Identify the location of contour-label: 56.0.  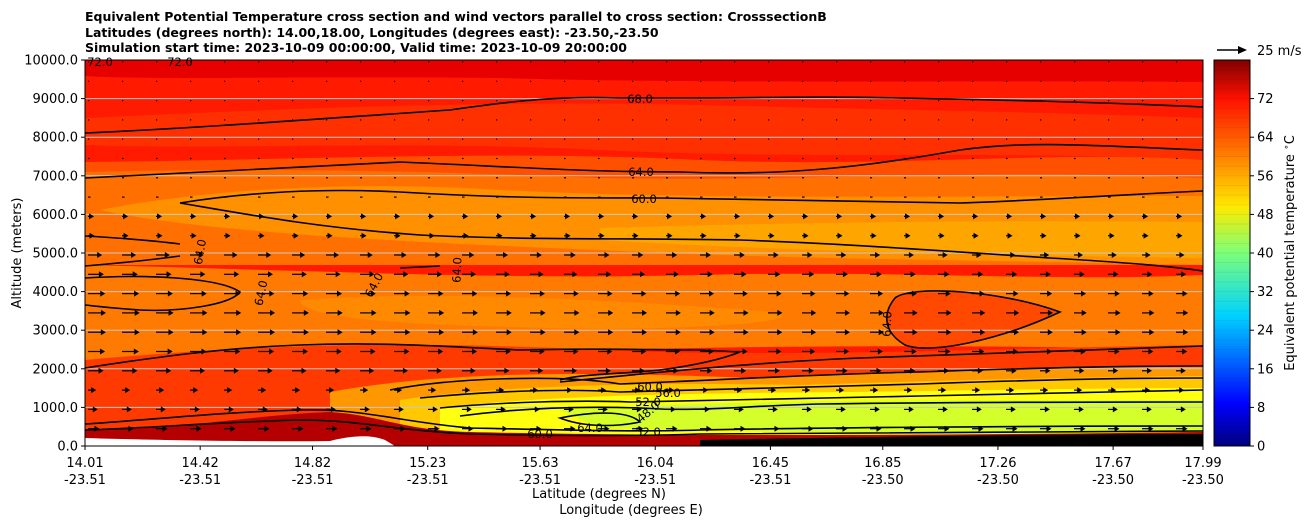
(668, 393).